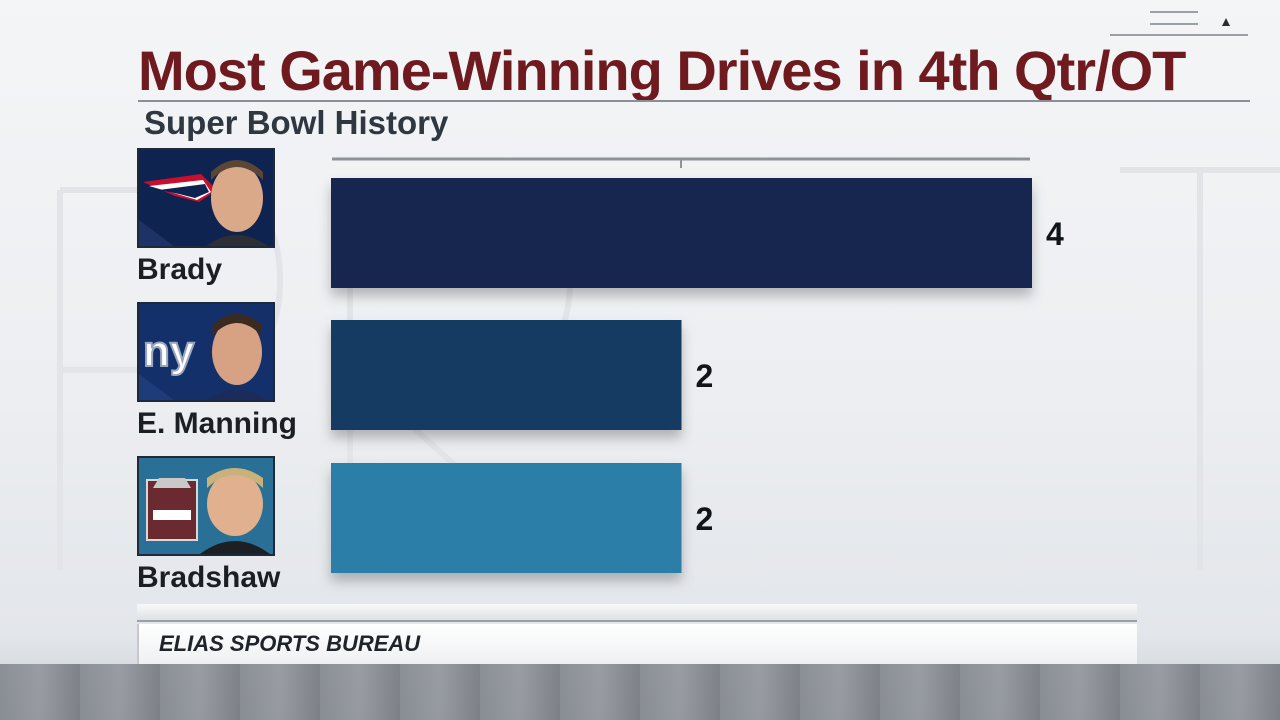 The height and width of the screenshot is (720, 1280). I want to click on patriots-logo, so click(206, 198).